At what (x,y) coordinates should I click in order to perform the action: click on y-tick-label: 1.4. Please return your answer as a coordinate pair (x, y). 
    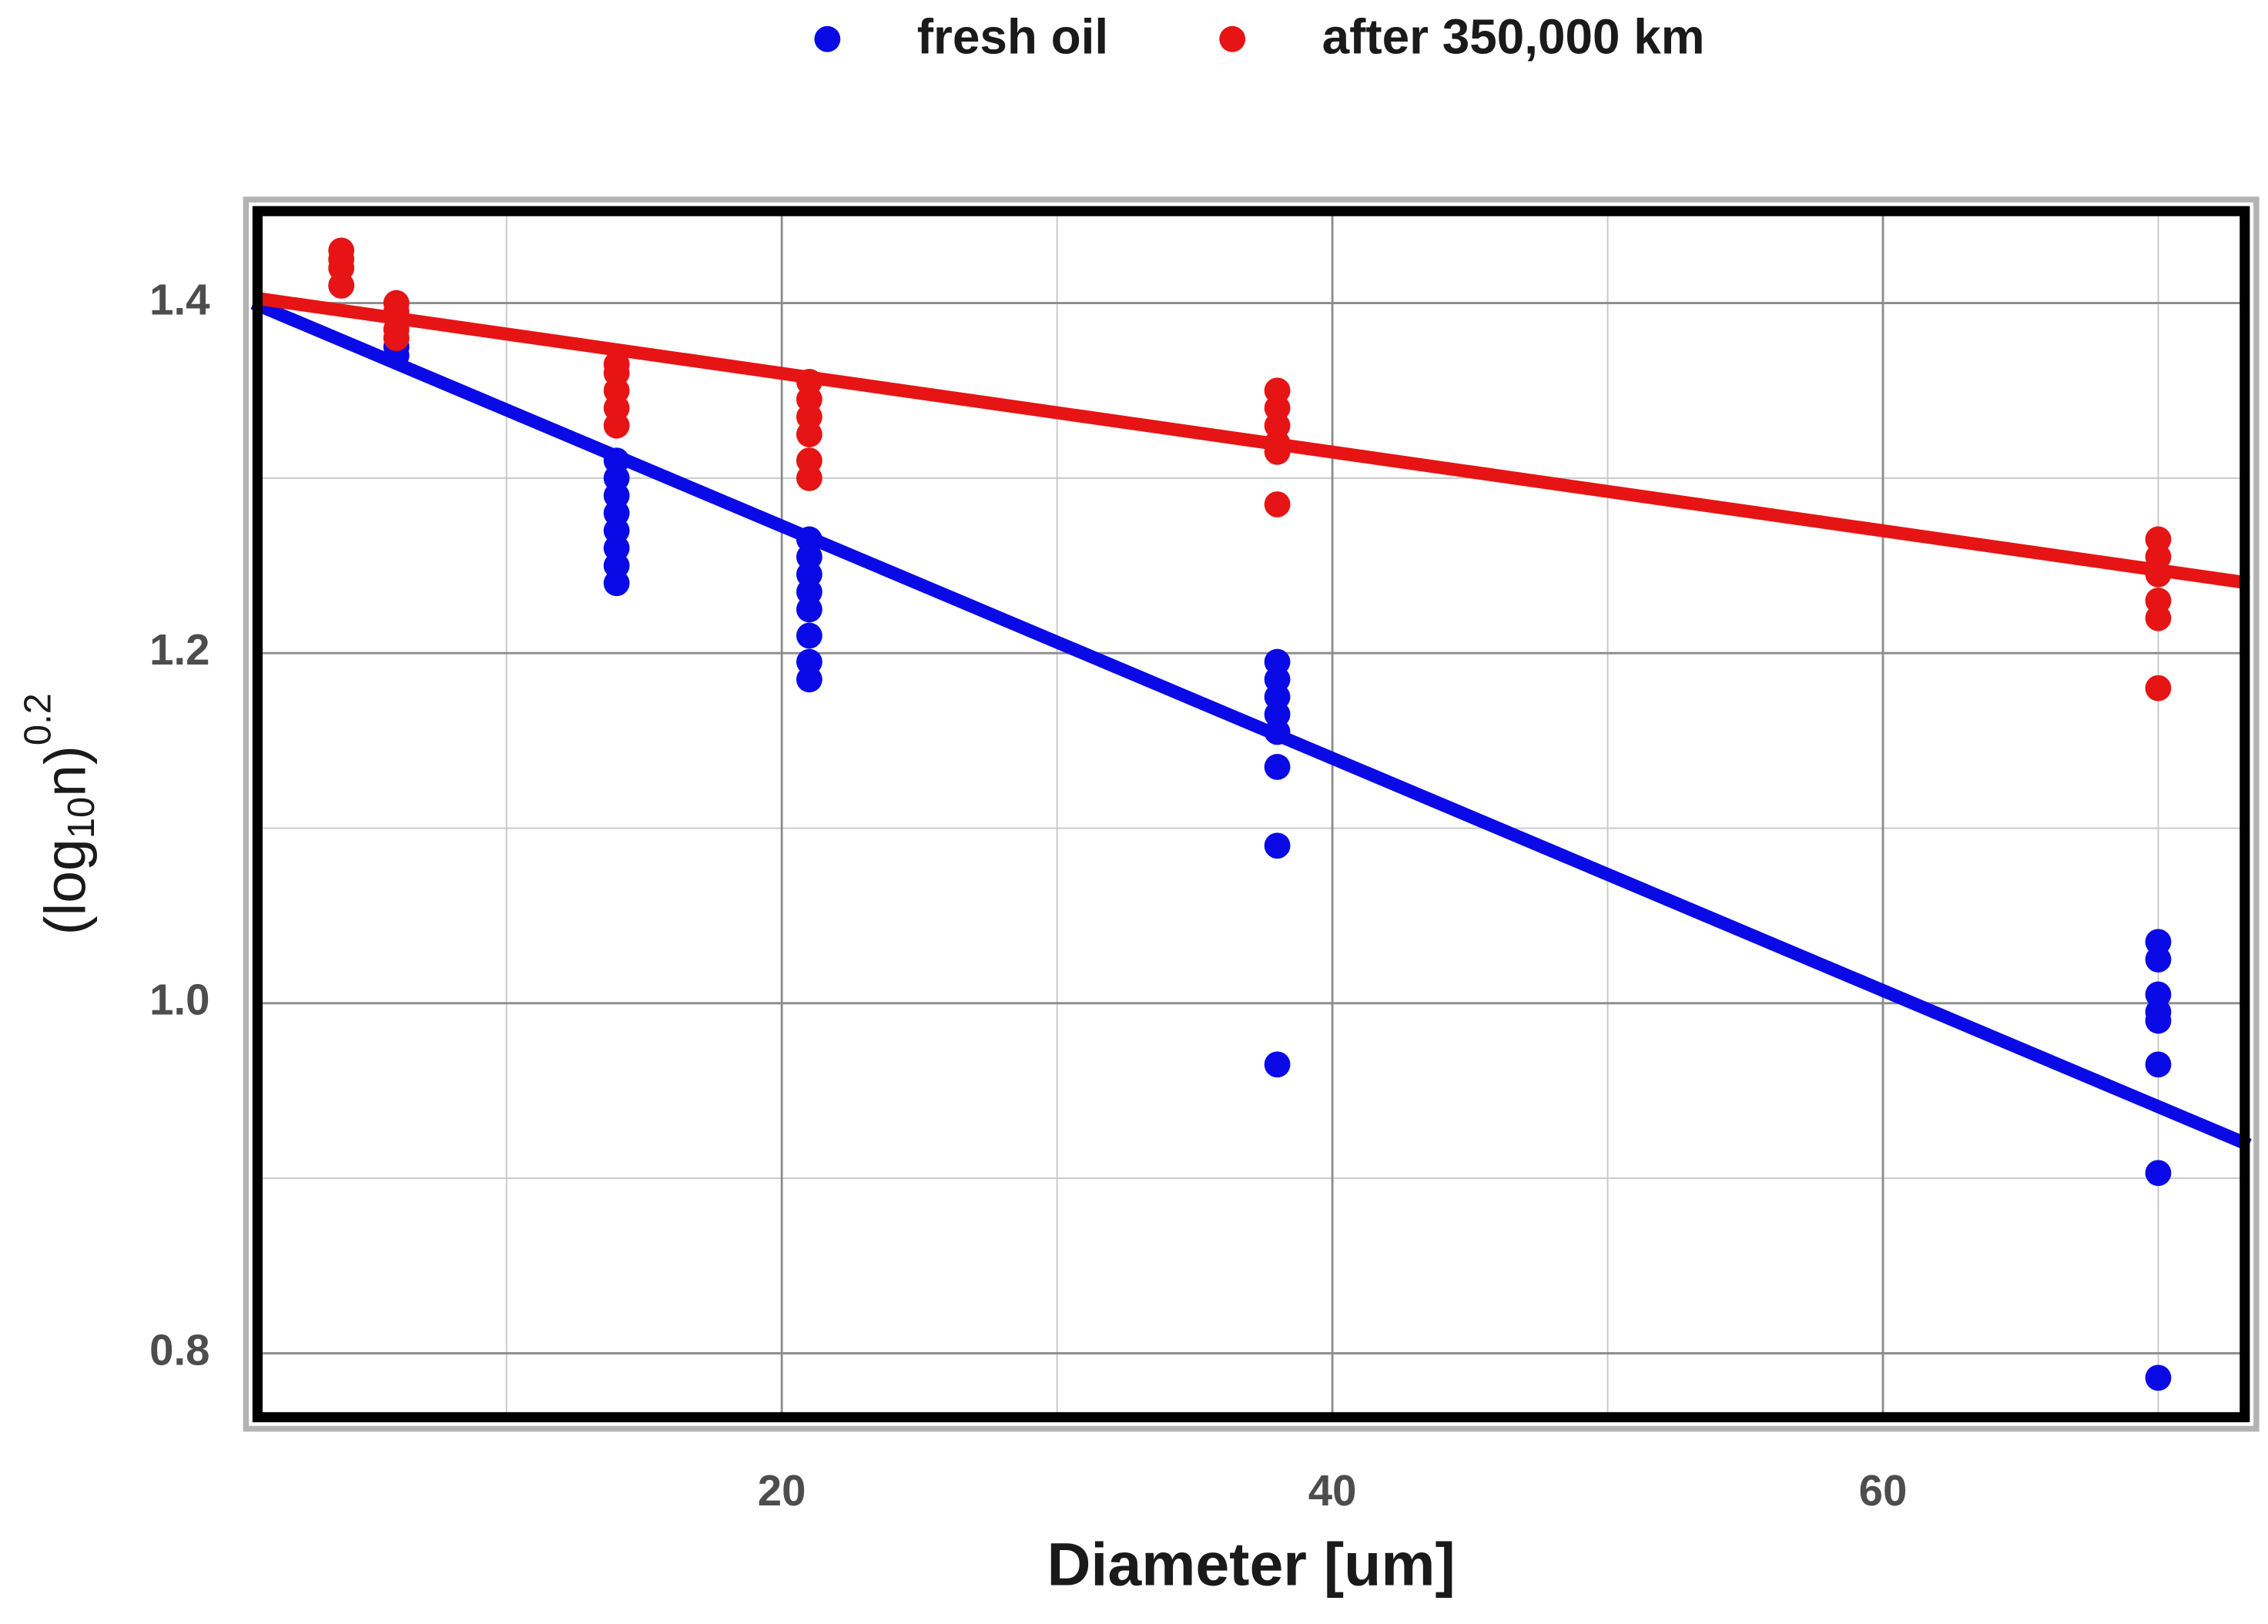
    Looking at the image, I should click on (179, 299).